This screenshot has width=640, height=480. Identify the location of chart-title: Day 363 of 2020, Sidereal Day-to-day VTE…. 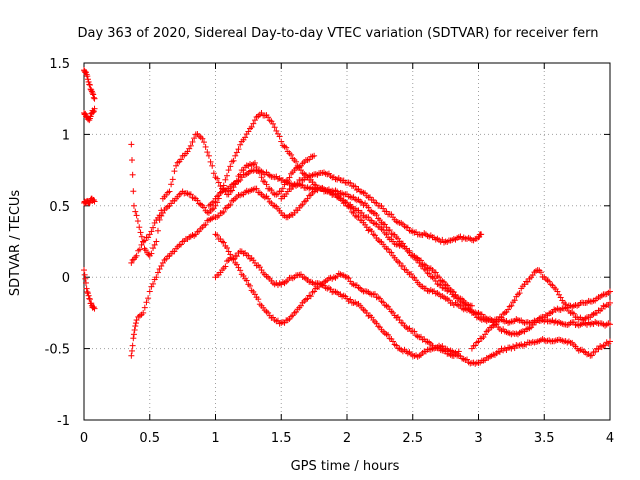
(337, 33).